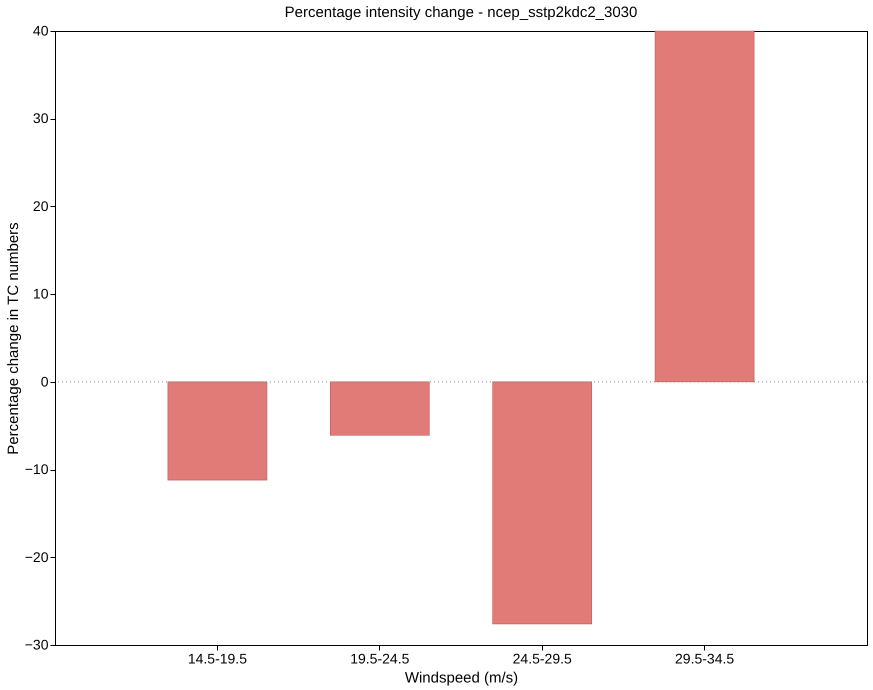 The image size is (873, 690). I want to click on y-tick-label: 30, so click(40, 118).